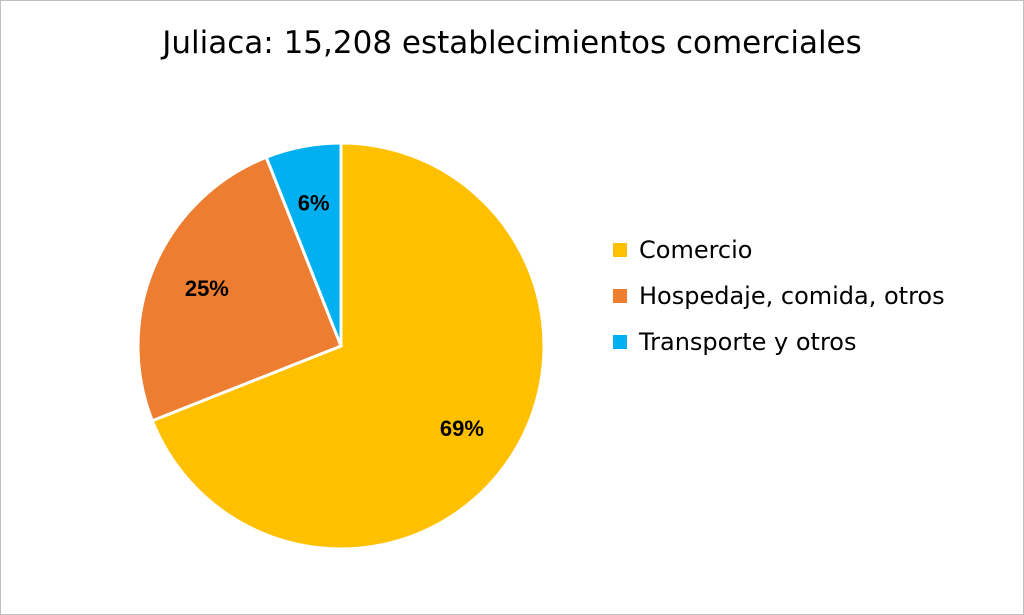  Describe the element at coordinates (207, 288) in the screenshot. I see `data-label-1: 25%` at that location.